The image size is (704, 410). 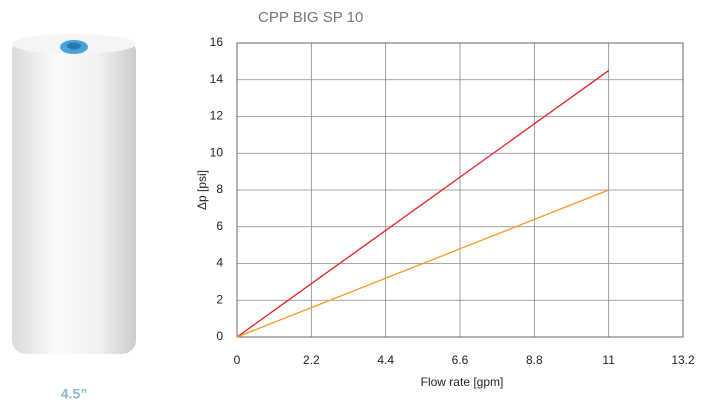 I want to click on y-tick-label: 8, so click(x=219, y=189).